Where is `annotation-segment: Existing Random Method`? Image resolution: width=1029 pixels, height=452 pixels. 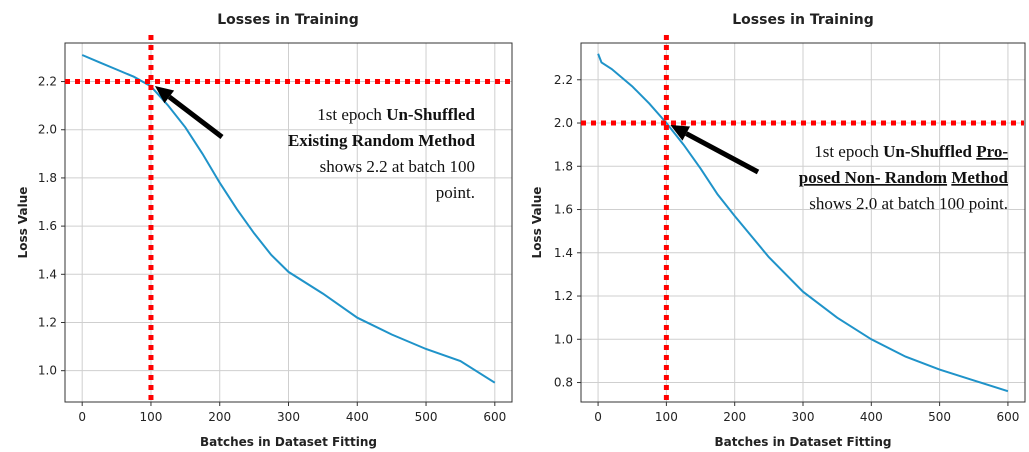
annotation-segment: Existing Random Method is located at coordinates (382, 140).